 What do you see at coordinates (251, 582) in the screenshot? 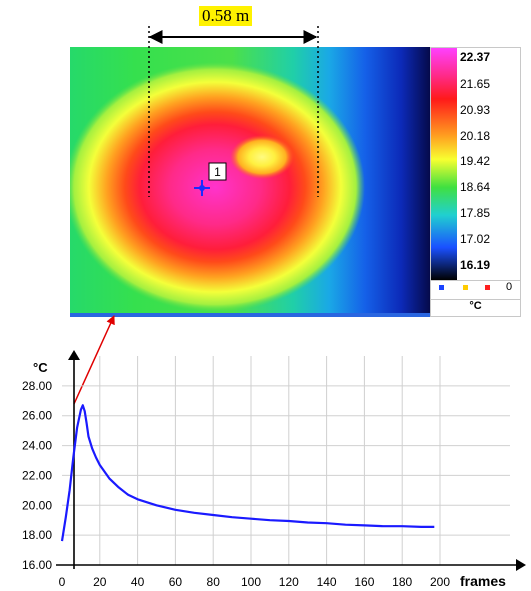
I see `x-tick-label: 100` at bounding box center [251, 582].